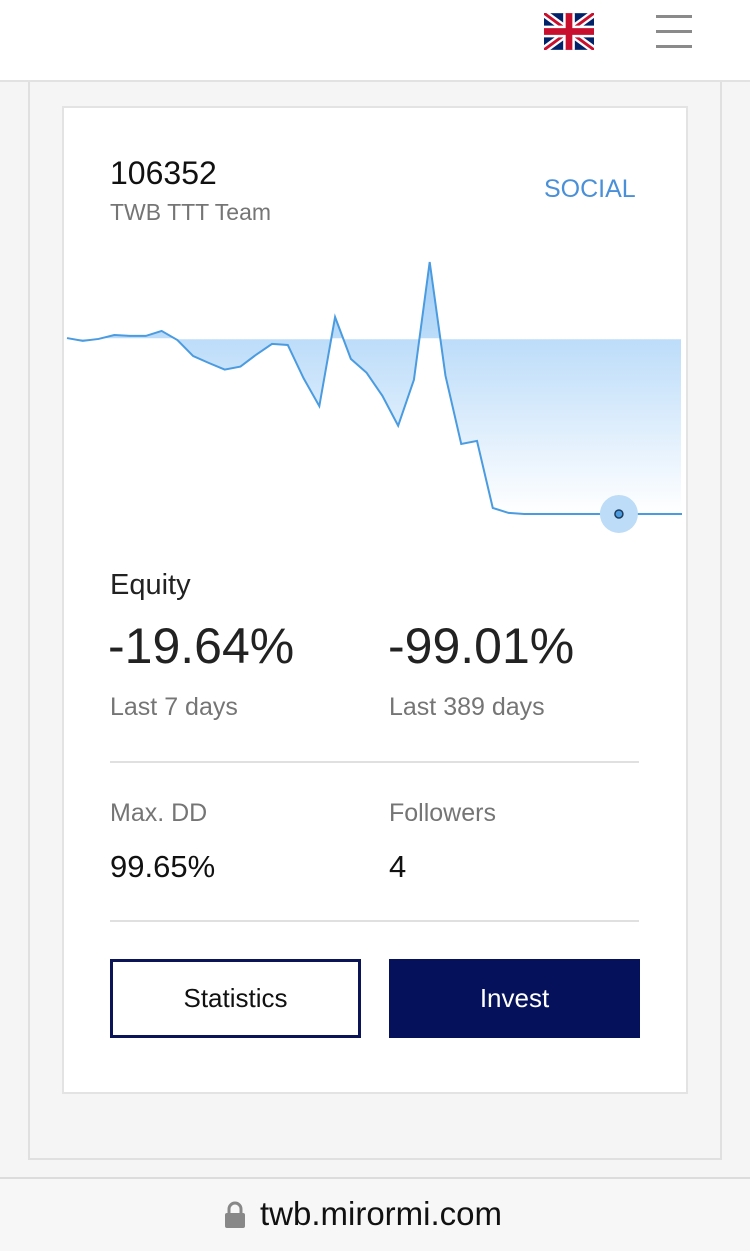 The height and width of the screenshot is (1251, 750). What do you see at coordinates (163, 866) in the screenshot?
I see `maxdd-value: 99.65%` at bounding box center [163, 866].